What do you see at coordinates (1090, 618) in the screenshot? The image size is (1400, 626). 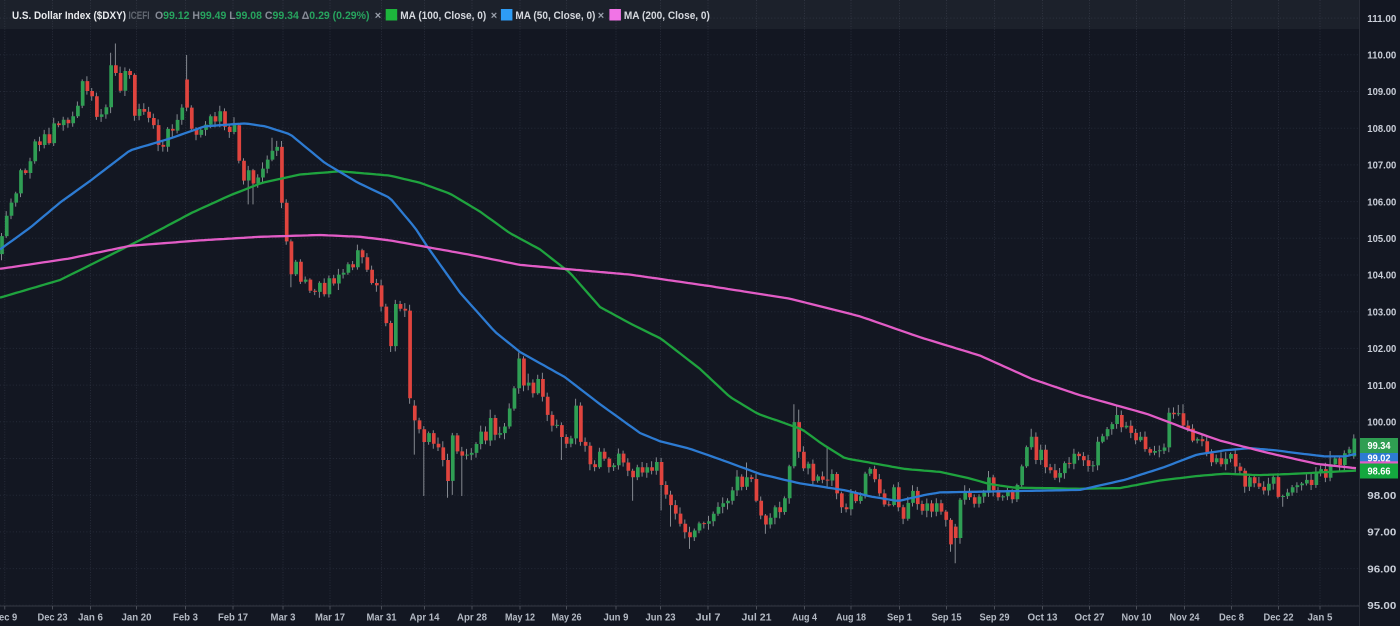 I see `svg-text: Oct 27` at bounding box center [1090, 618].